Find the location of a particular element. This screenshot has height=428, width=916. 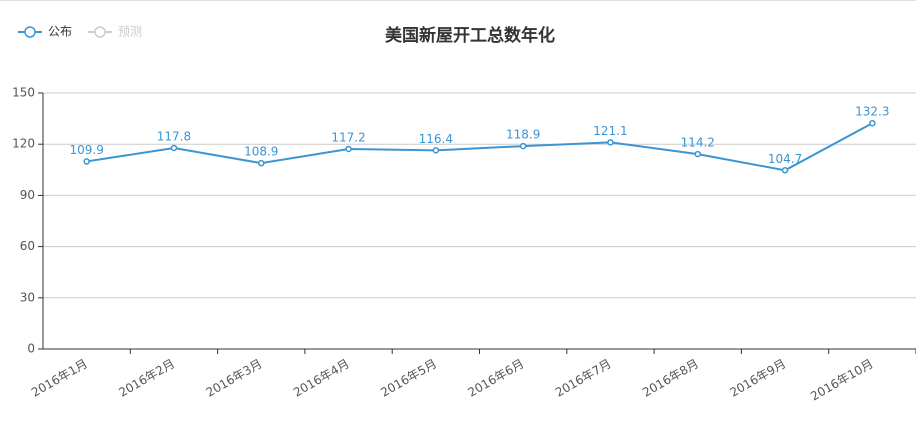

data-label: 117.2 is located at coordinates (348, 137).